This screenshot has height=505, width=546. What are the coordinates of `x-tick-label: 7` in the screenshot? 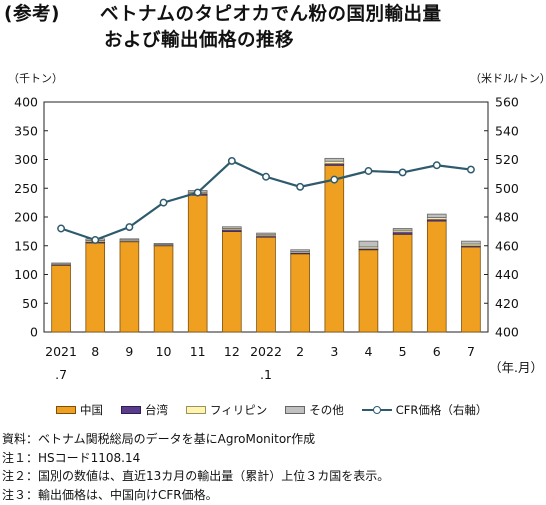 It's located at (471, 351).